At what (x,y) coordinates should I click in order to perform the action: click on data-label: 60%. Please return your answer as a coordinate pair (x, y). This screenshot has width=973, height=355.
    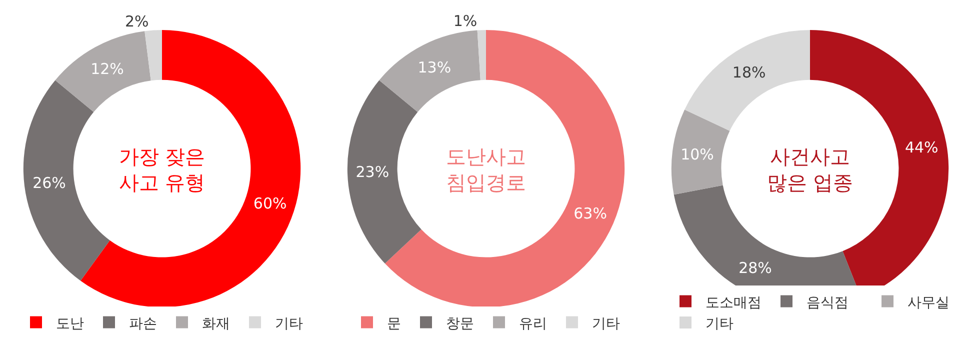
    Looking at the image, I should click on (270, 203).